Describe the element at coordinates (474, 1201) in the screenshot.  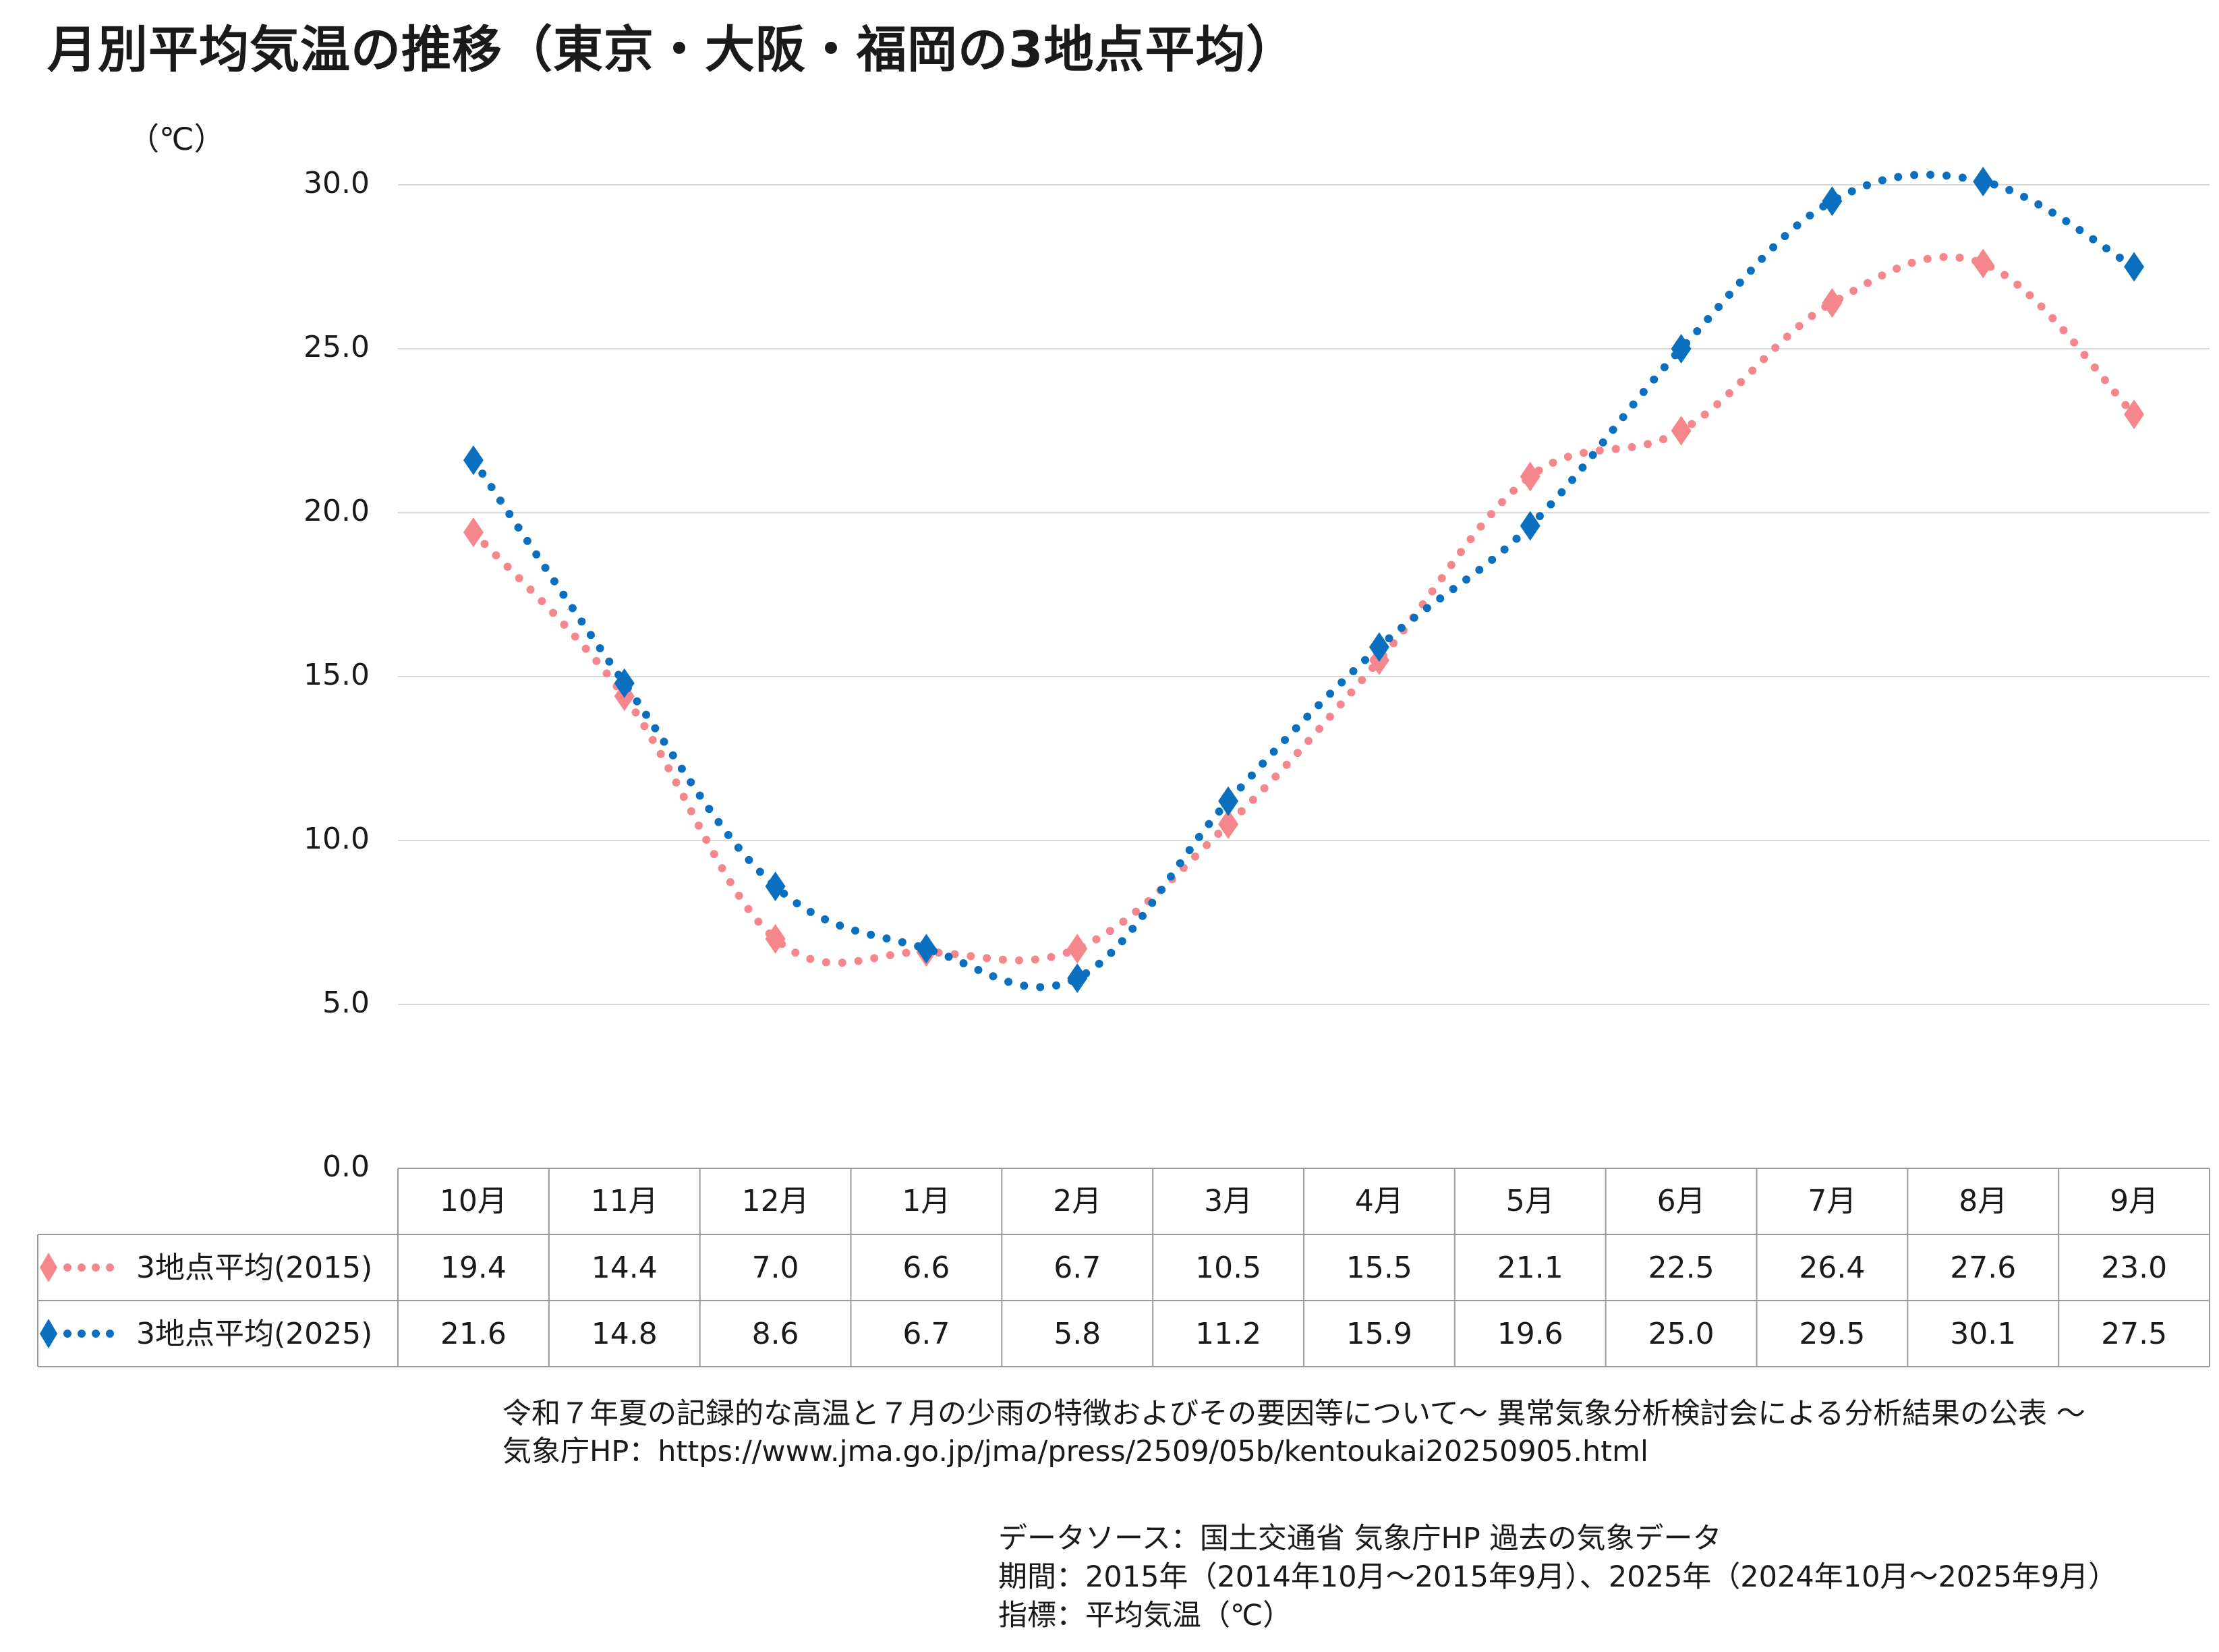
I see `x-category-label: 10月` at that location.